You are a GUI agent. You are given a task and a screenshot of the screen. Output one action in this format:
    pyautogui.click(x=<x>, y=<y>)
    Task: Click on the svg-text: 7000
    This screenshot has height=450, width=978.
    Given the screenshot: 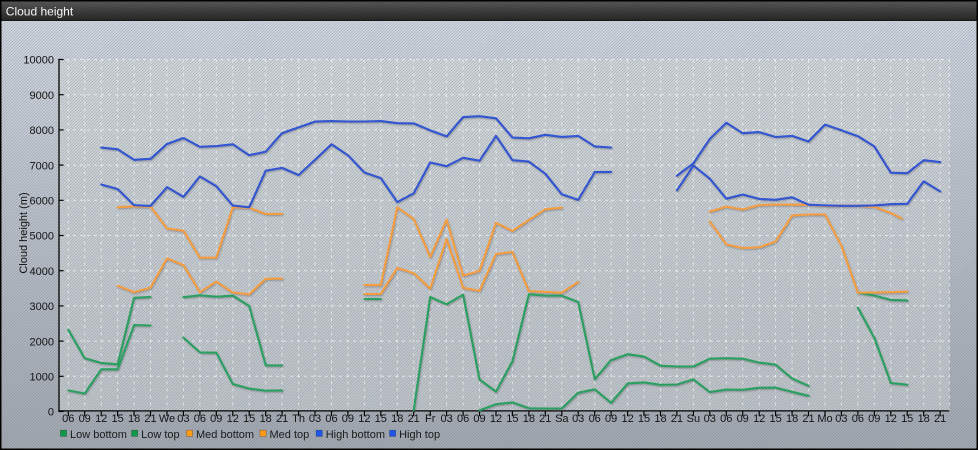 What is the action you would take?
    pyautogui.click(x=42, y=166)
    